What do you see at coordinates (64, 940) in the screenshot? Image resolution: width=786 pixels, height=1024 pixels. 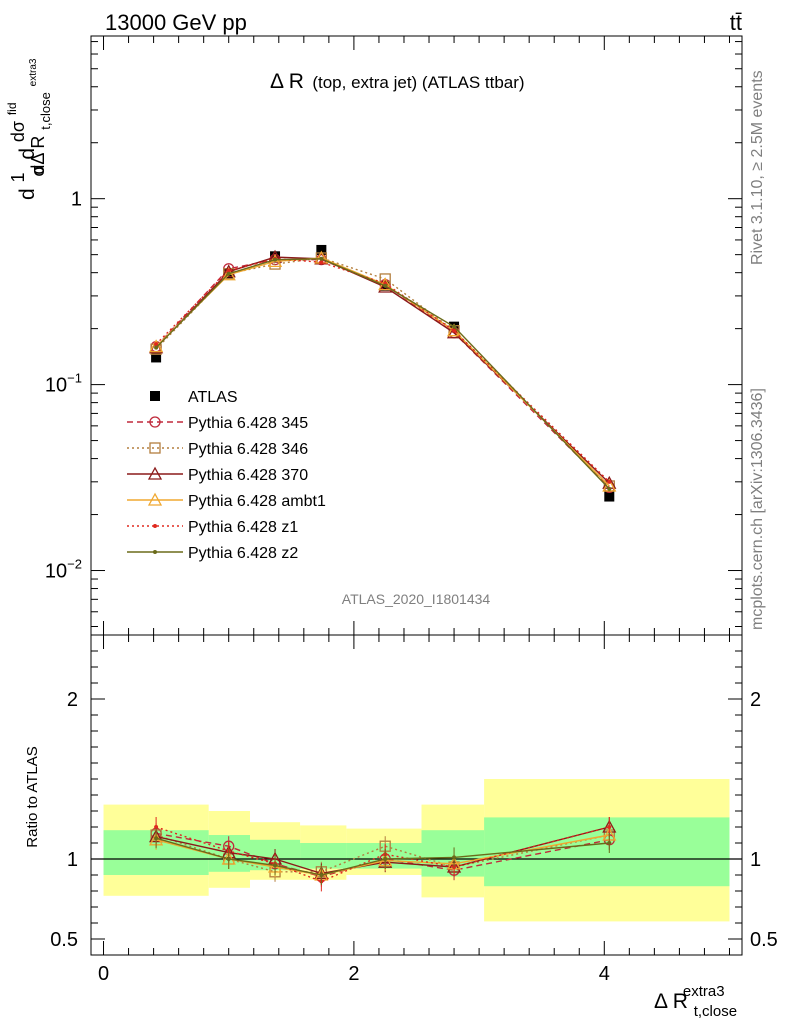 I see `ratio-y-tick-label-left-0: 0.5` at bounding box center [64, 940].